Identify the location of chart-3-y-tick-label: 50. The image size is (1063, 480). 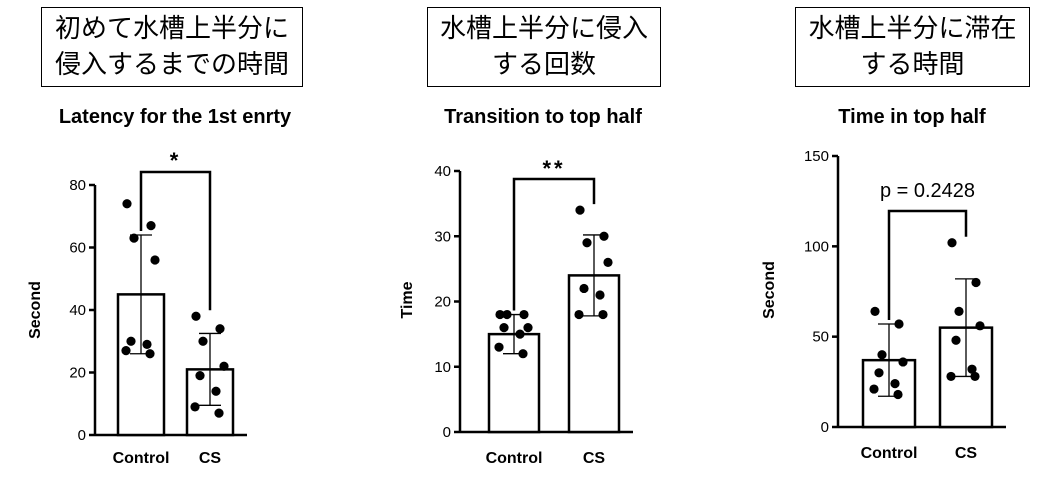
(820, 337).